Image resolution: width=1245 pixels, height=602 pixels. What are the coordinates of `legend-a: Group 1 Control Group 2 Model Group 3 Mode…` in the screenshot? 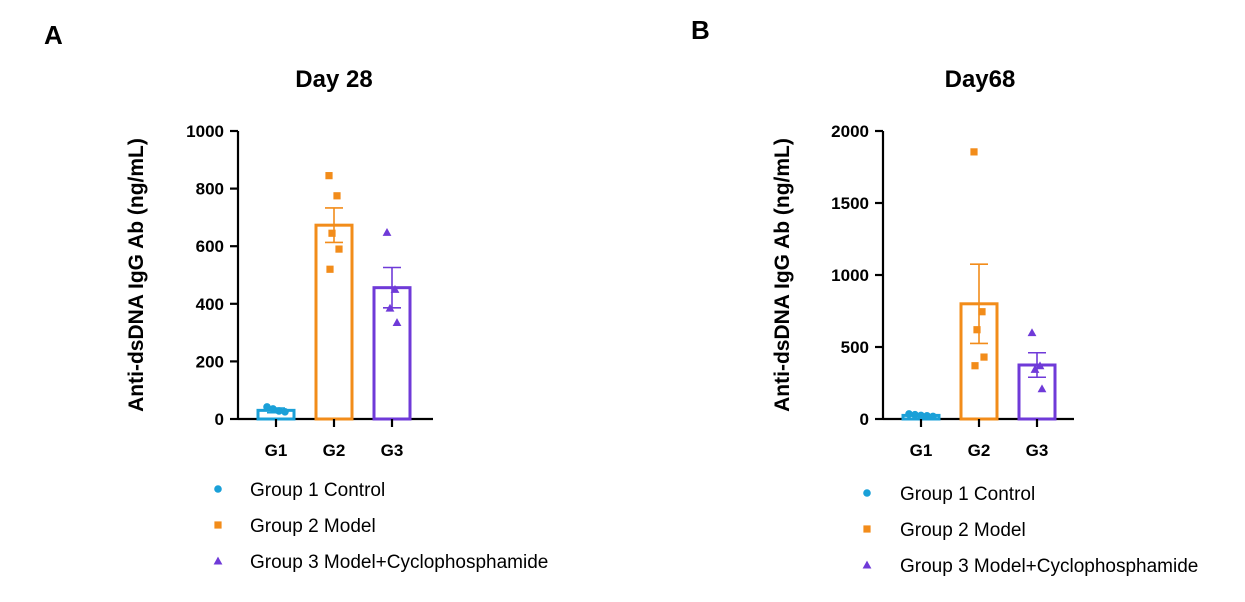 It's located at (380, 526).